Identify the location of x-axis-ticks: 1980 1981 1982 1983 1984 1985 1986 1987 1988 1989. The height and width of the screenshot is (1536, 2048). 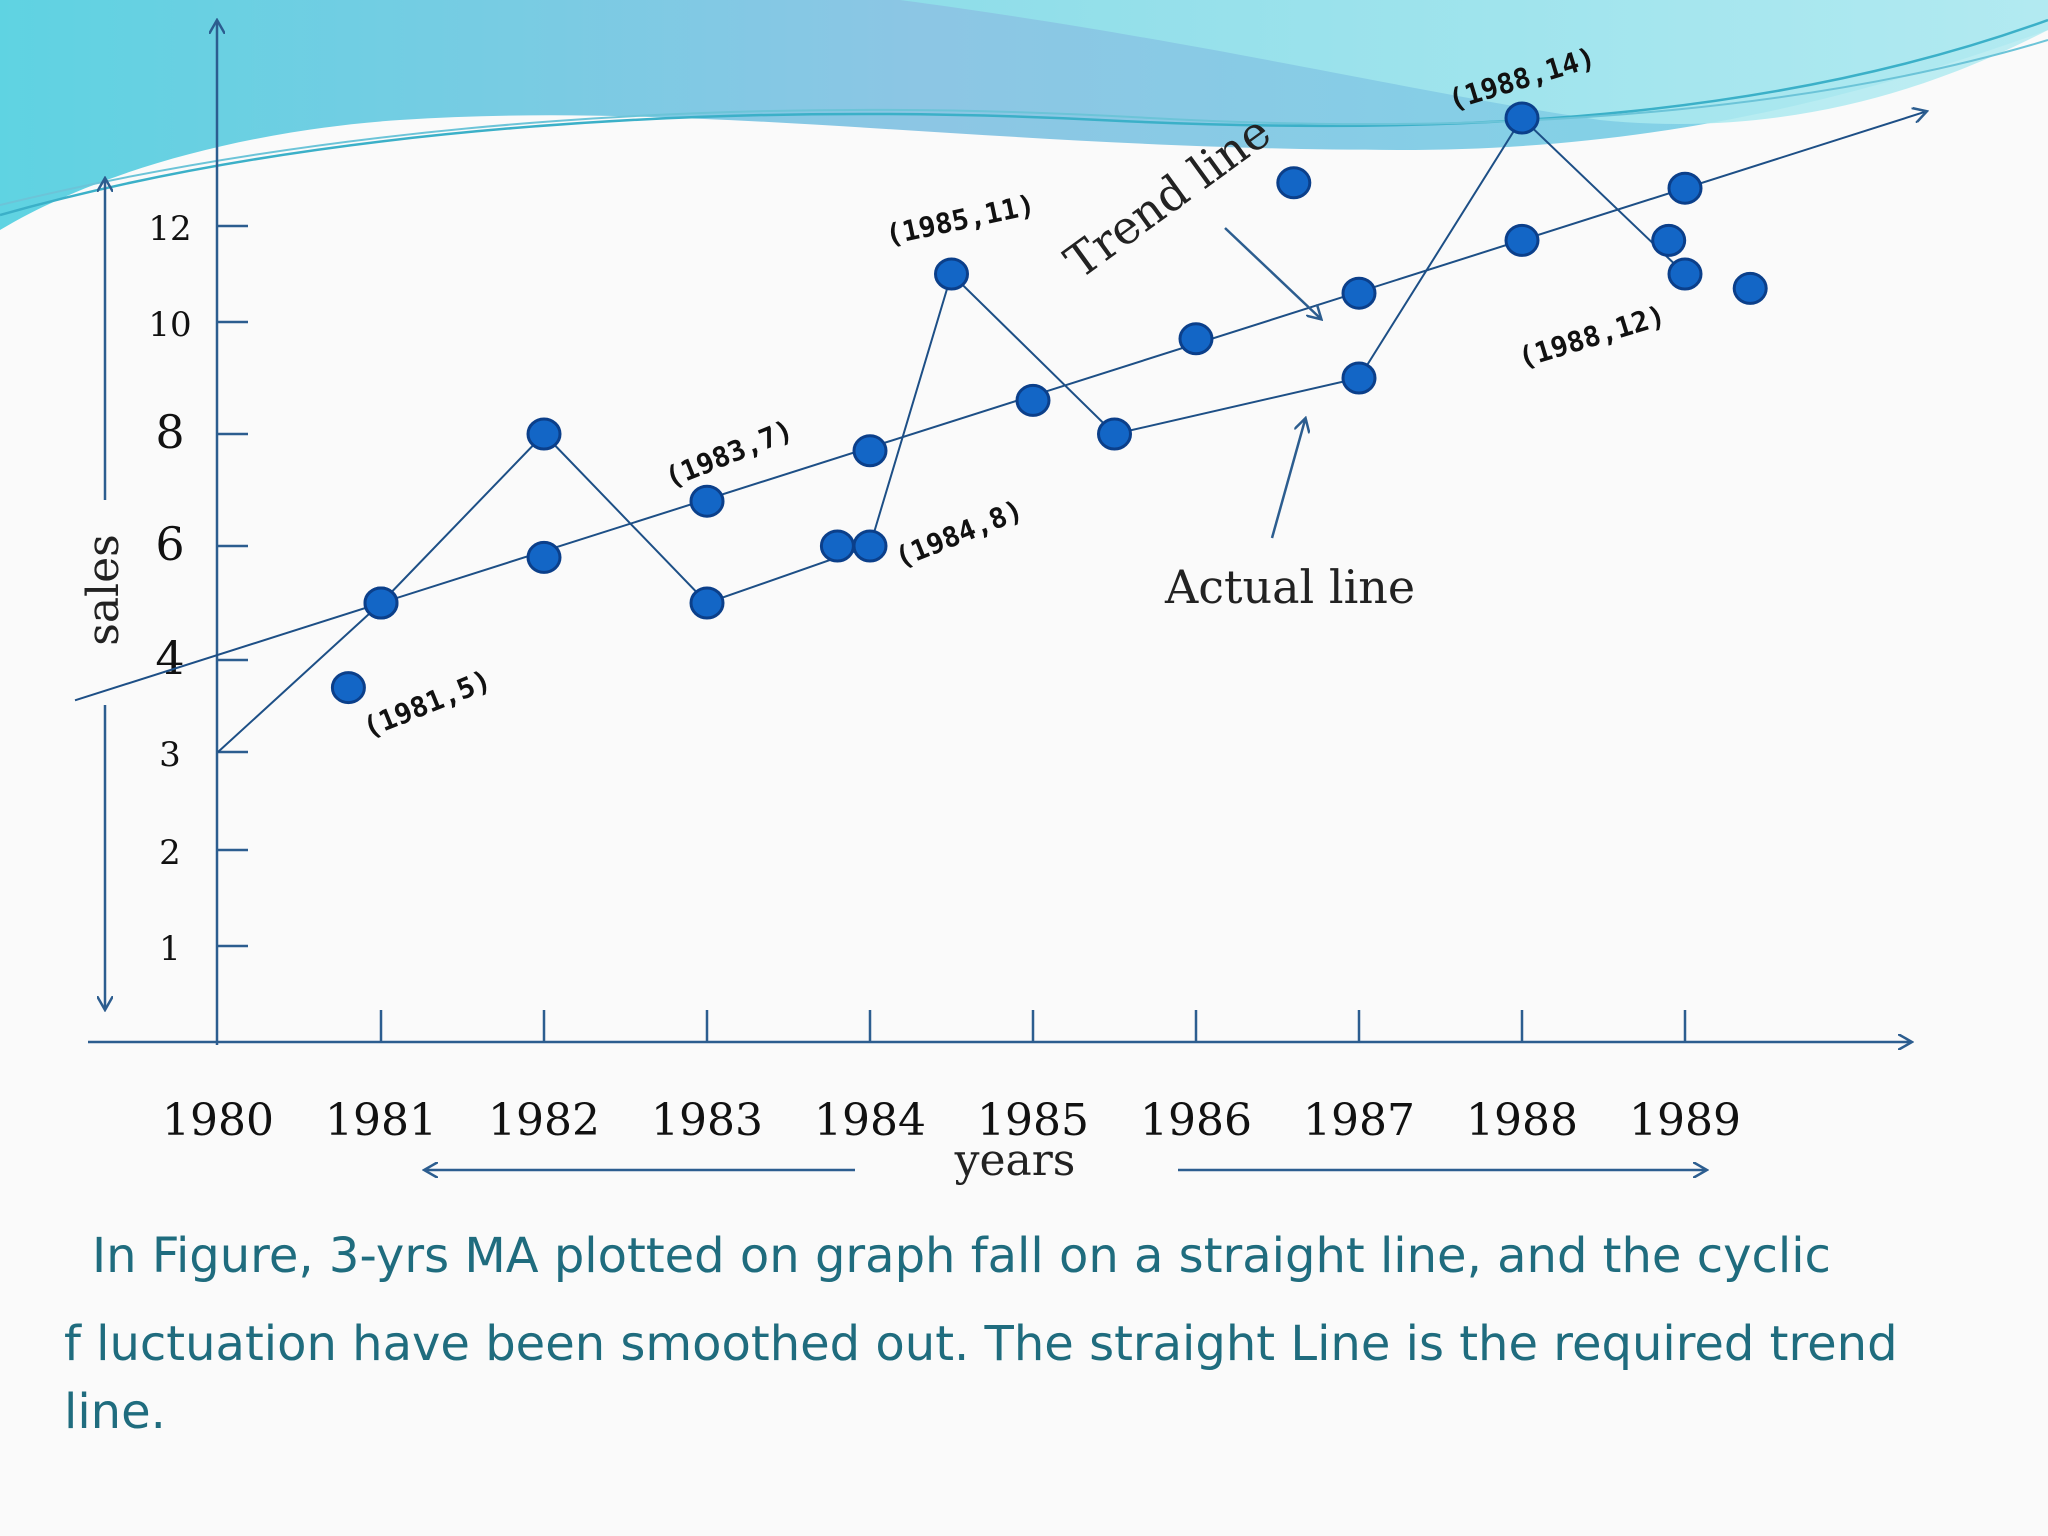
(951, 1078).